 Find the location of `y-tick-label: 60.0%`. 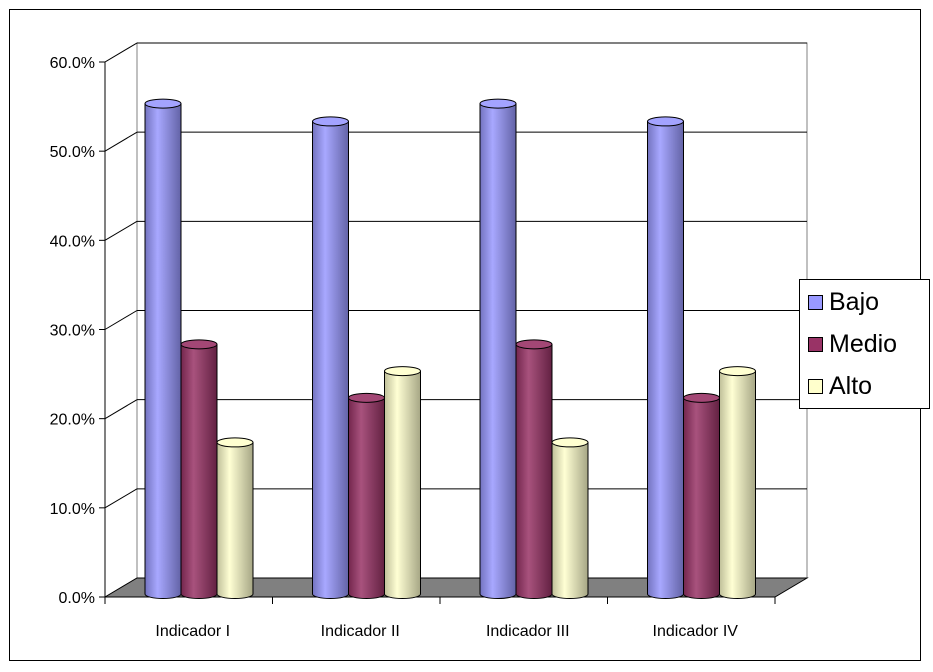

y-tick-label: 60.0% is located at coordinates (72, 63).